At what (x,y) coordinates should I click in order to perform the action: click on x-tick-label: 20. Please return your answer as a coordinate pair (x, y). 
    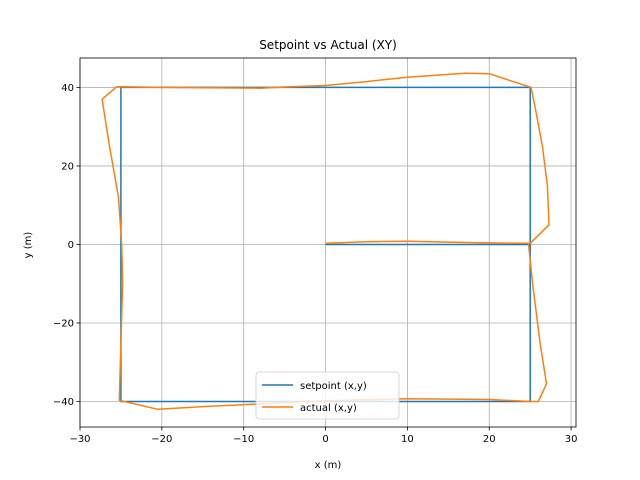
    Looking at the image, I should click on (489, 439).